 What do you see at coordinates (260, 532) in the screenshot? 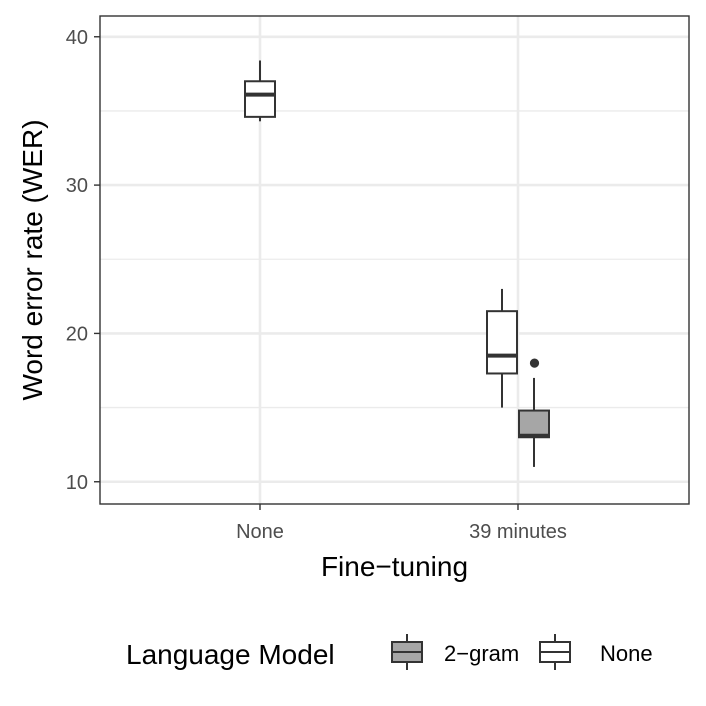
I see `x-tick-label: None` at bounding box center [260, 532].